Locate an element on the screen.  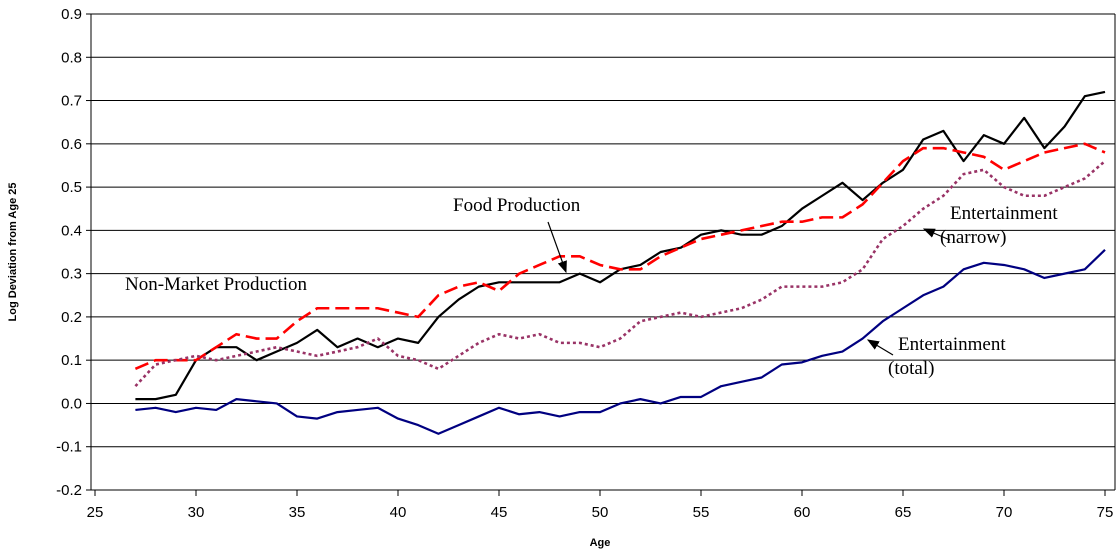
y-tick-label: 0.3 is located at coordinates (71, 274).